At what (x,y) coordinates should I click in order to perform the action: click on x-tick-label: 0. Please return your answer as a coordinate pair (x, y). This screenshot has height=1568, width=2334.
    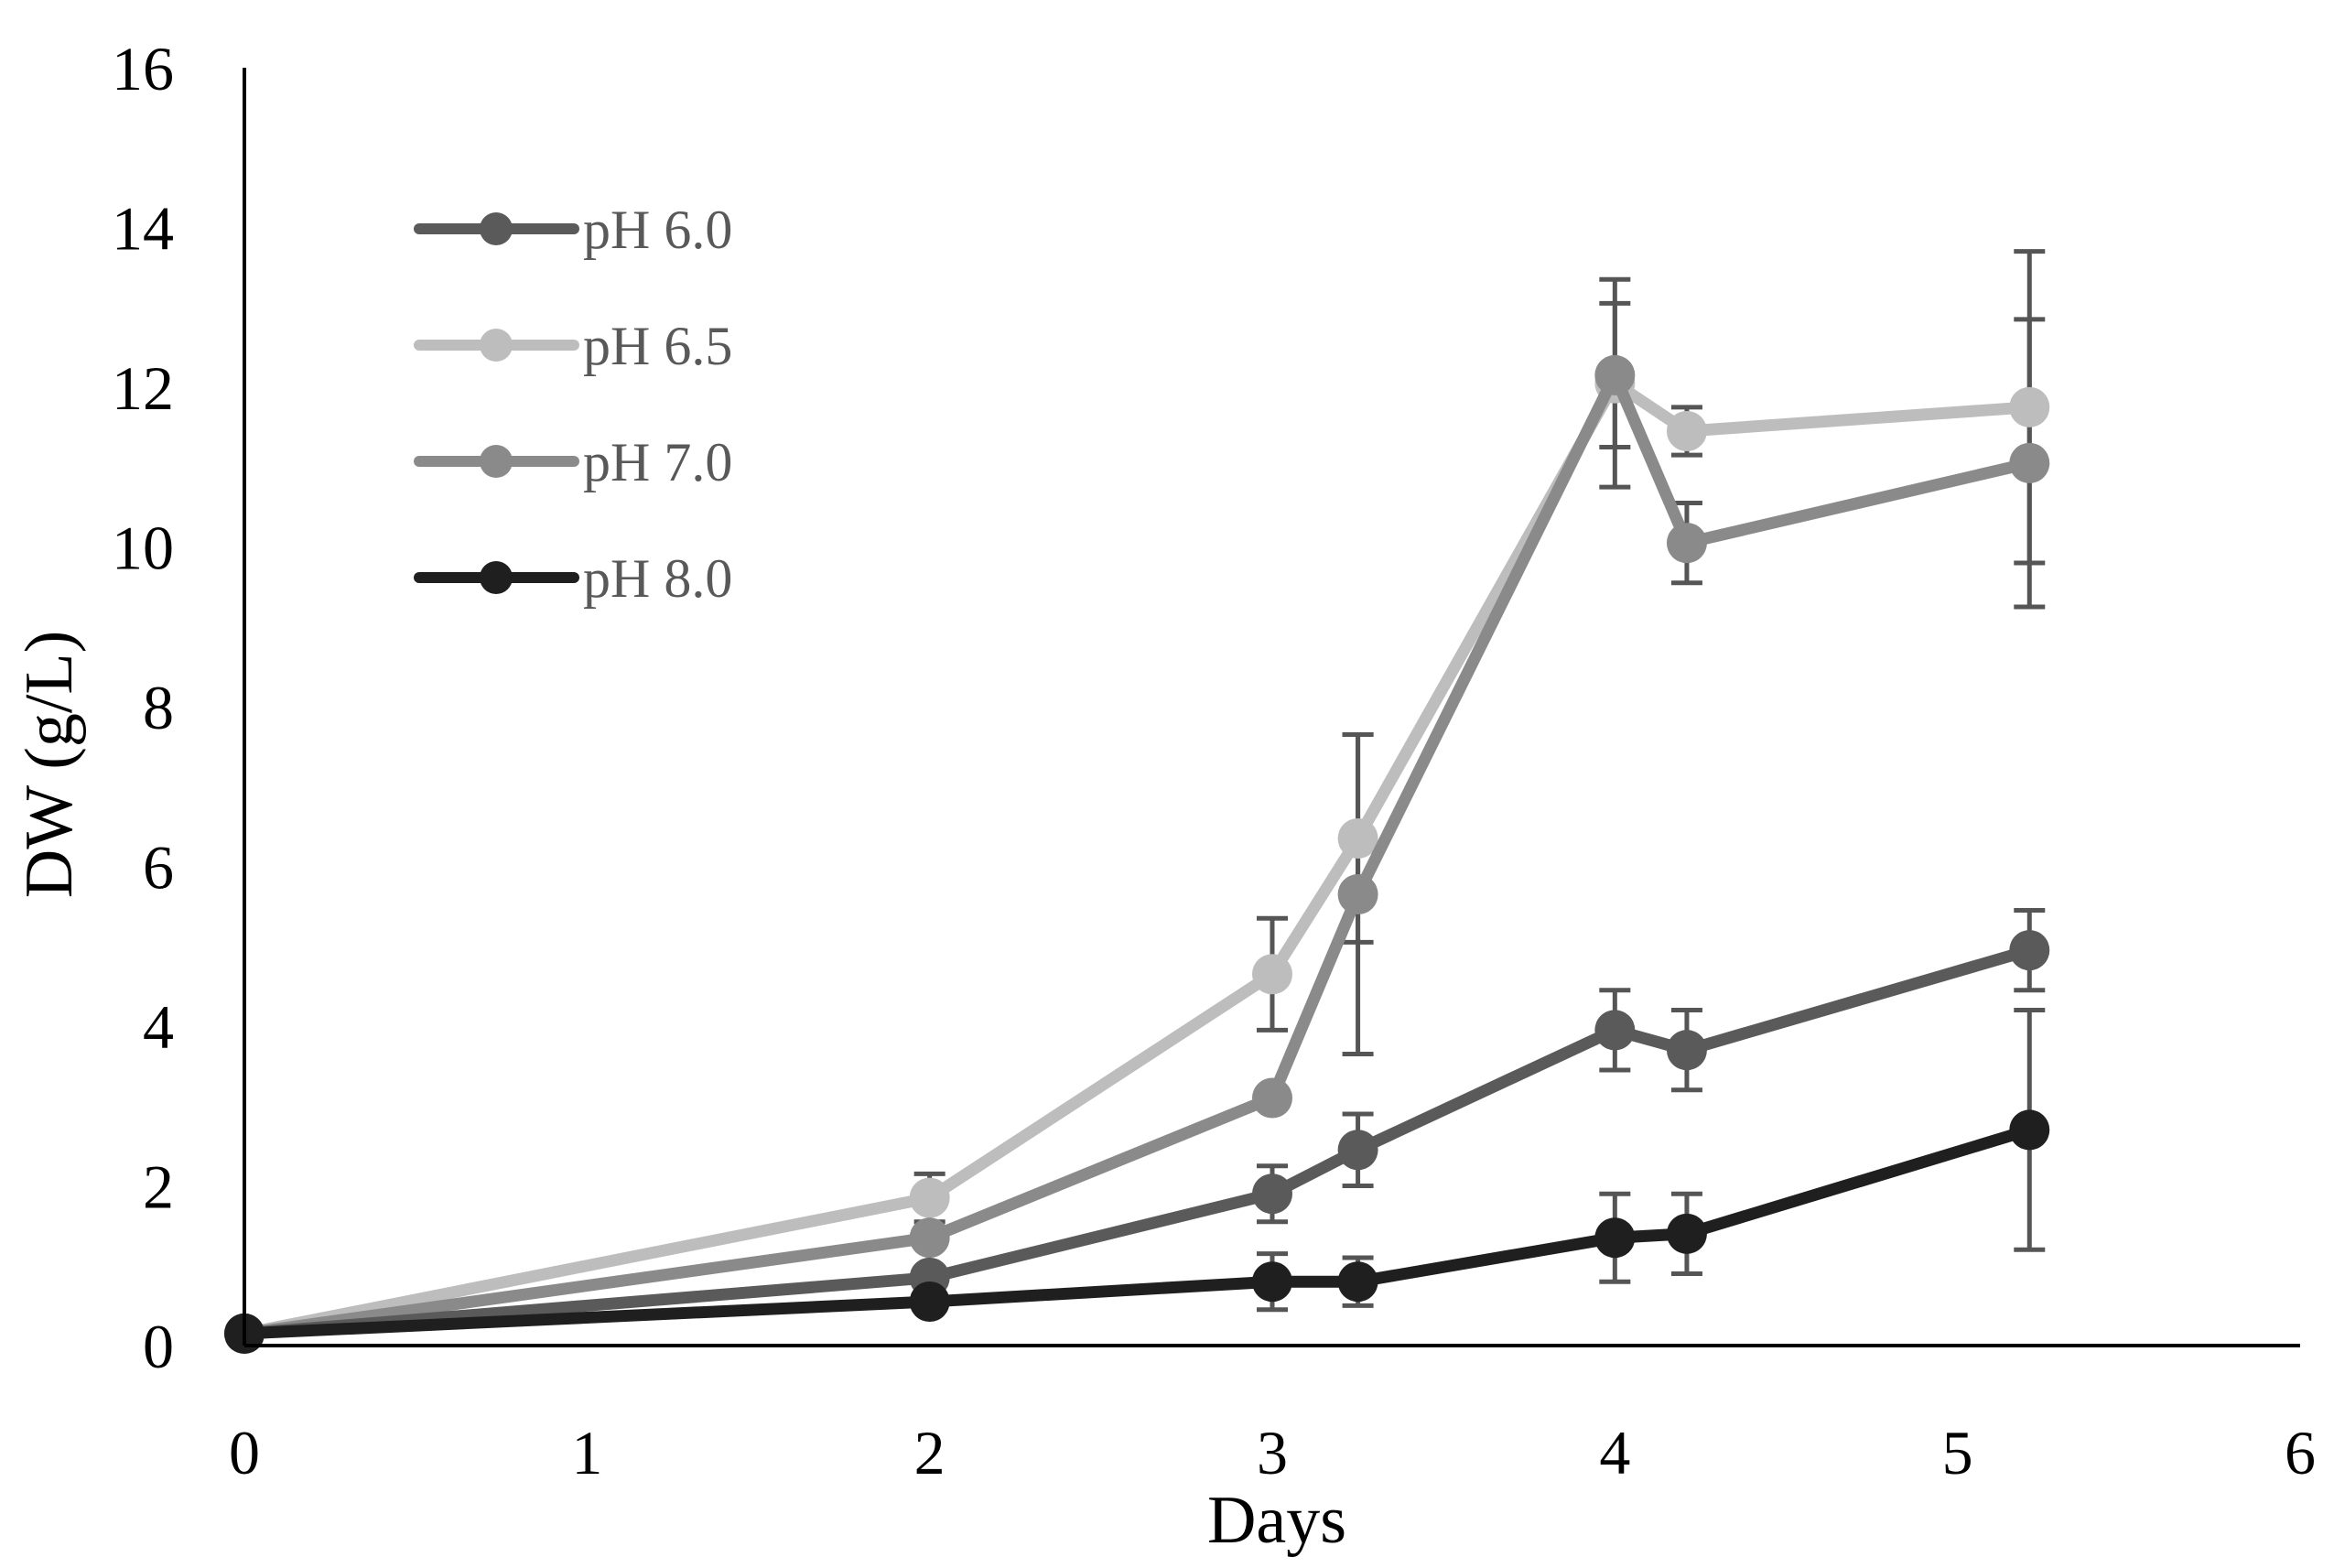
    Looking at the image, I should click on (244, 1453).